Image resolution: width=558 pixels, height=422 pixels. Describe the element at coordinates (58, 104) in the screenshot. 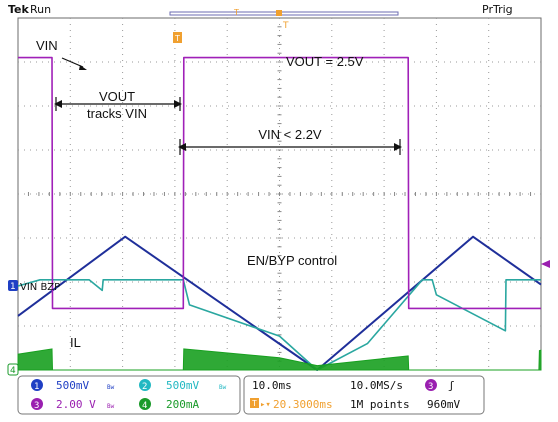

I see `vout-tracks-arrow-left-head` at that location.